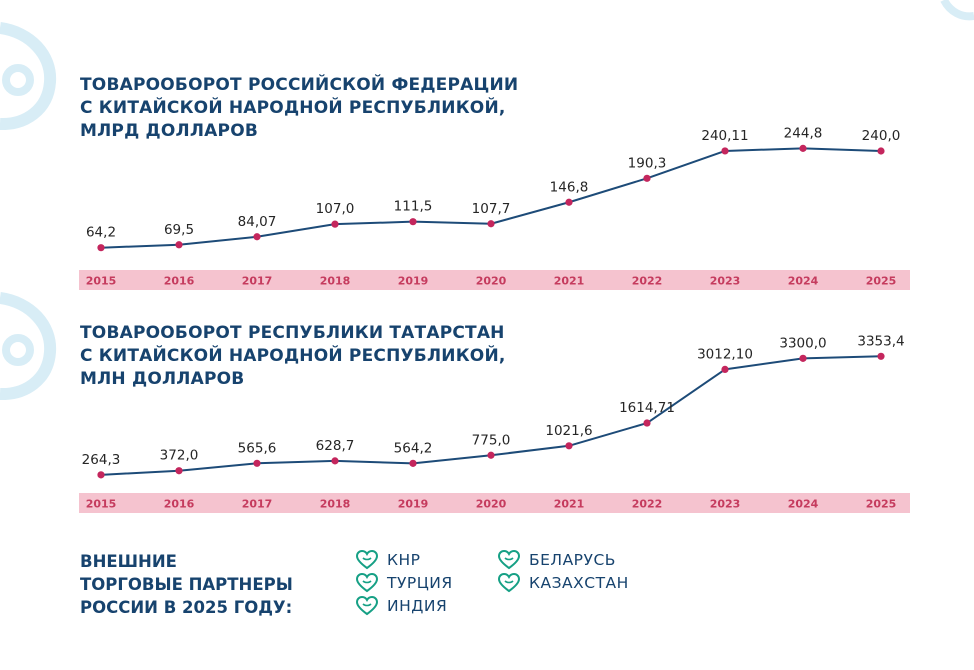 Image resolution: width=974 pixels, height=670 pixels. Describe the element at coordinates (186, 607) in the screenshot. I see `partners-title-line-3: РОССИИ В 2025 ГОДУ:` at that location.